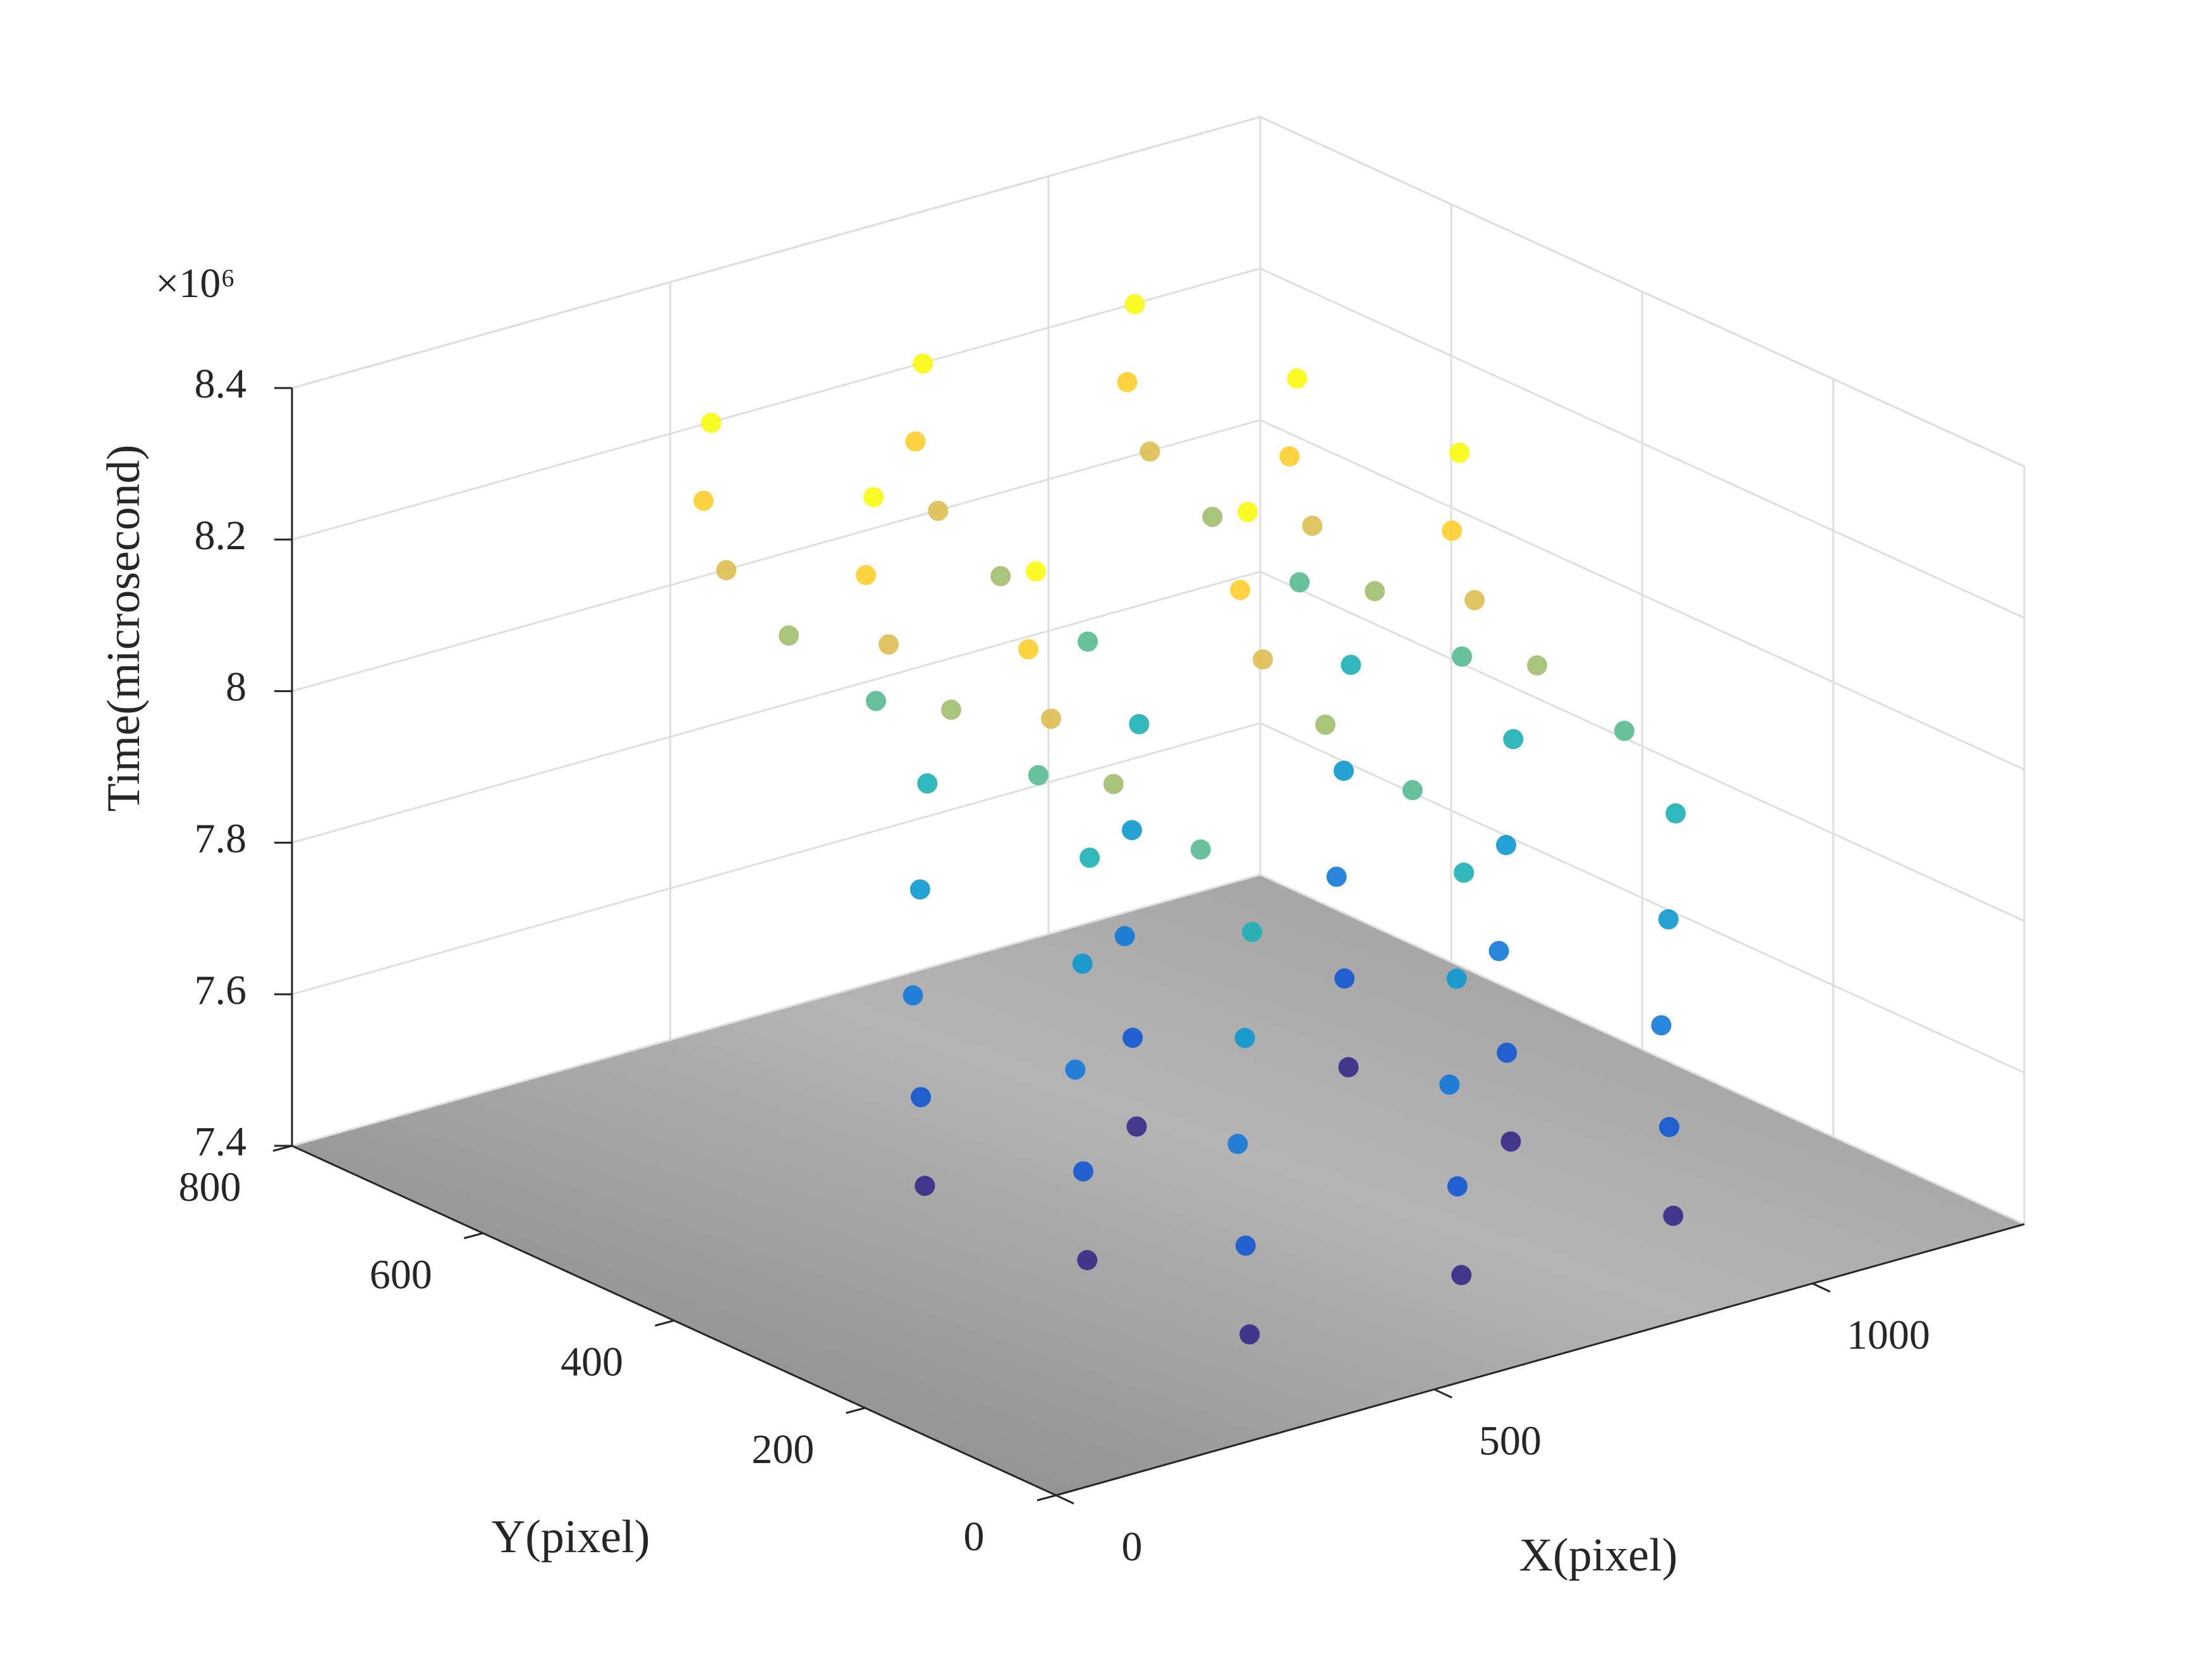  I want to click on x-tick-label: 0, so click(1132, 1547).